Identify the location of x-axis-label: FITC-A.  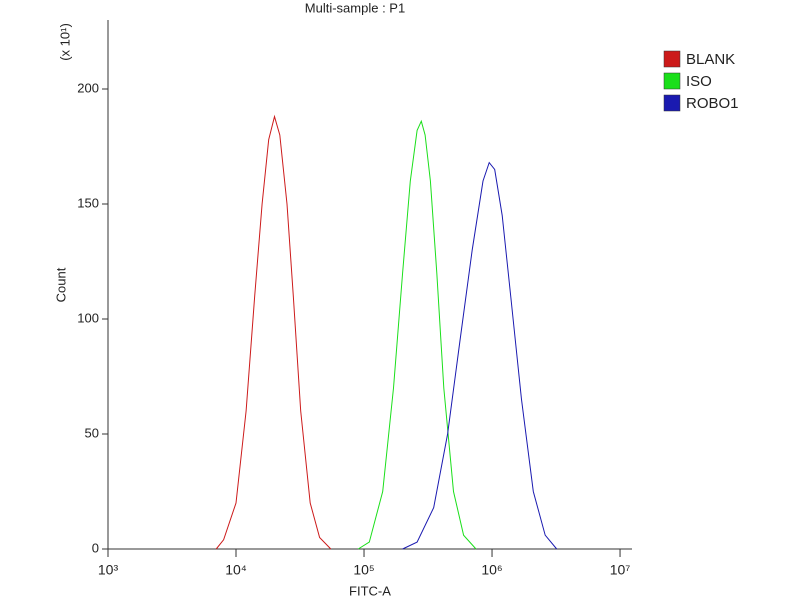
(370, 590).